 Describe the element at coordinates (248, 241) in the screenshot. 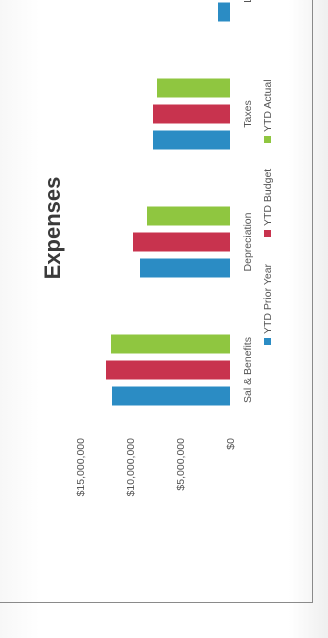

I see `x-category-label: Depreciation` at that location.